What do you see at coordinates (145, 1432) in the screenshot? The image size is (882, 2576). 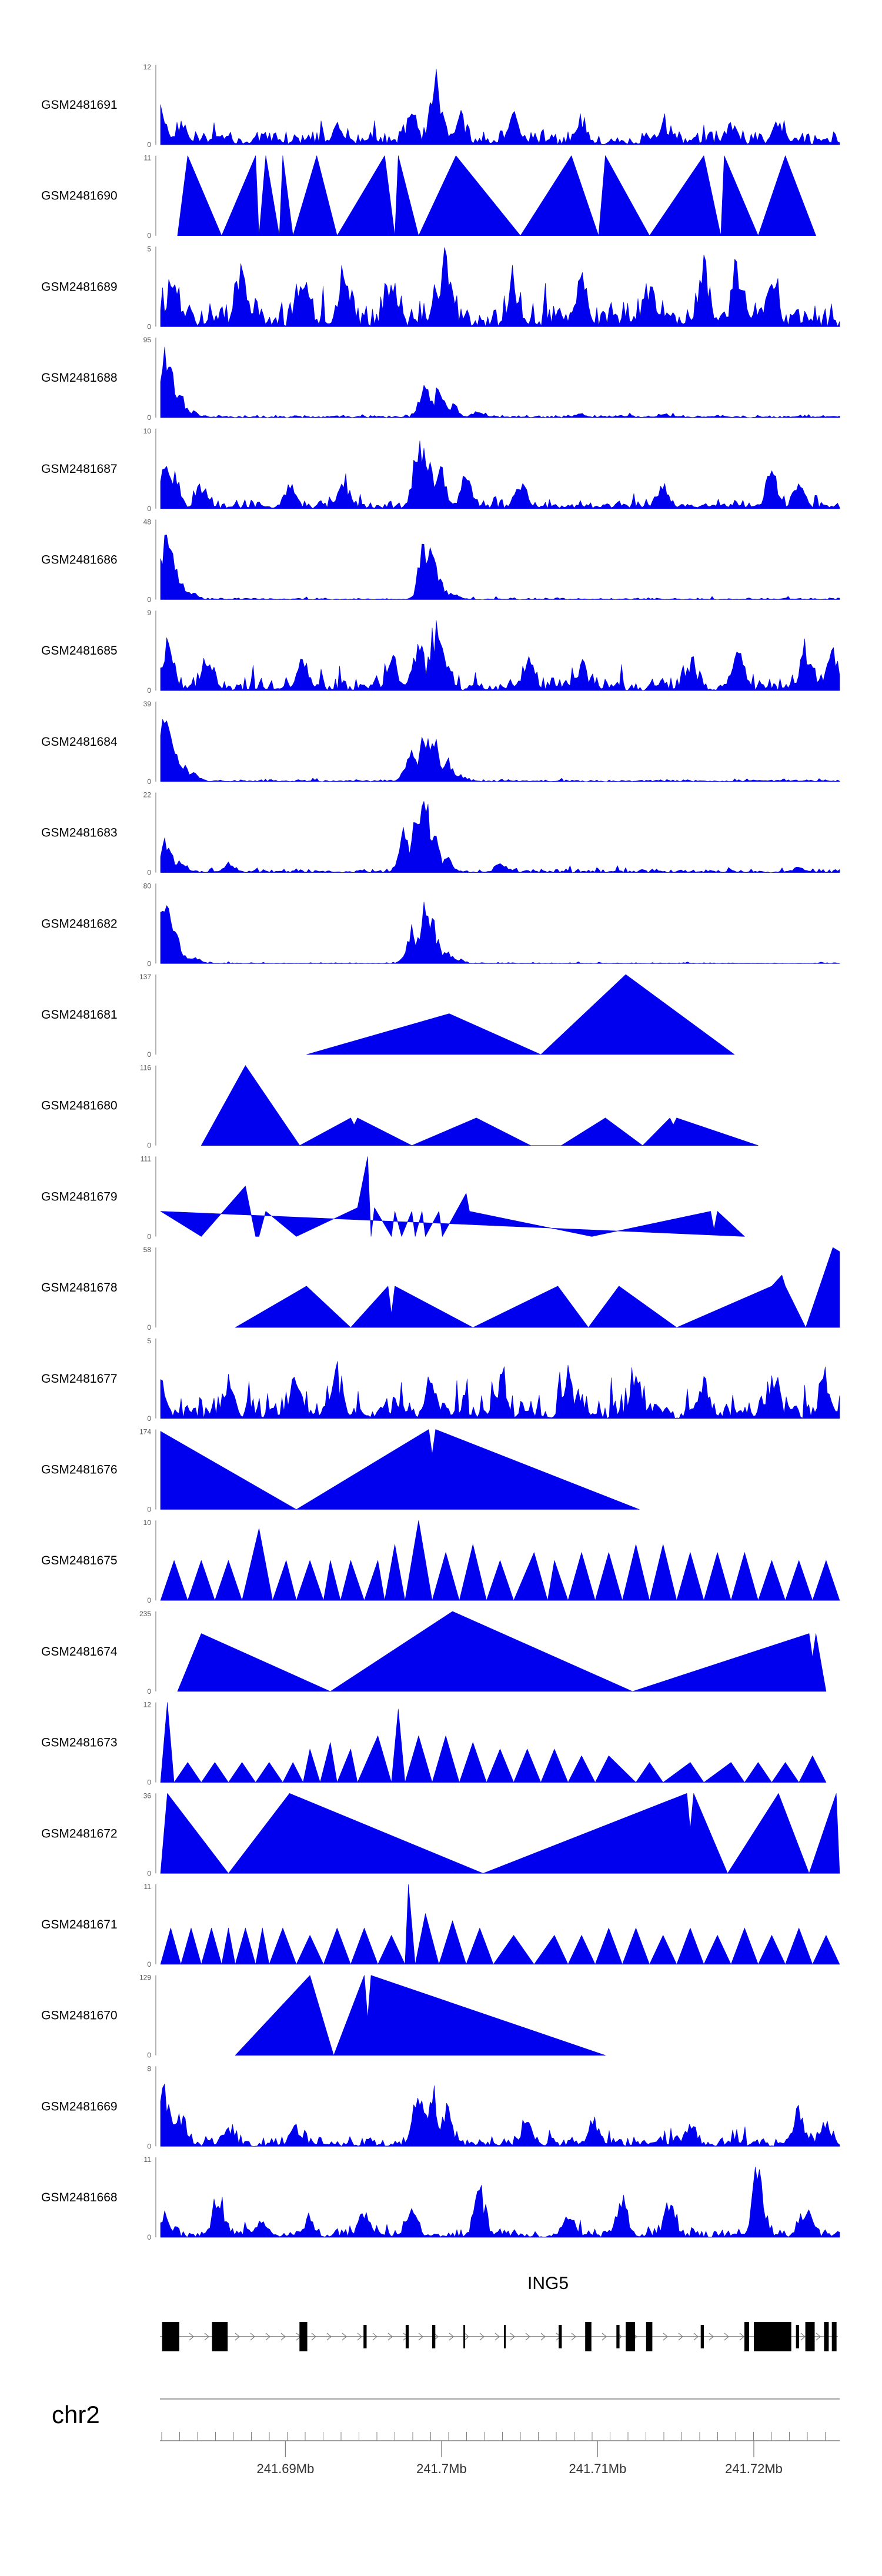 I see `y-tick-max: 174` at bounding box center [145, 1432].